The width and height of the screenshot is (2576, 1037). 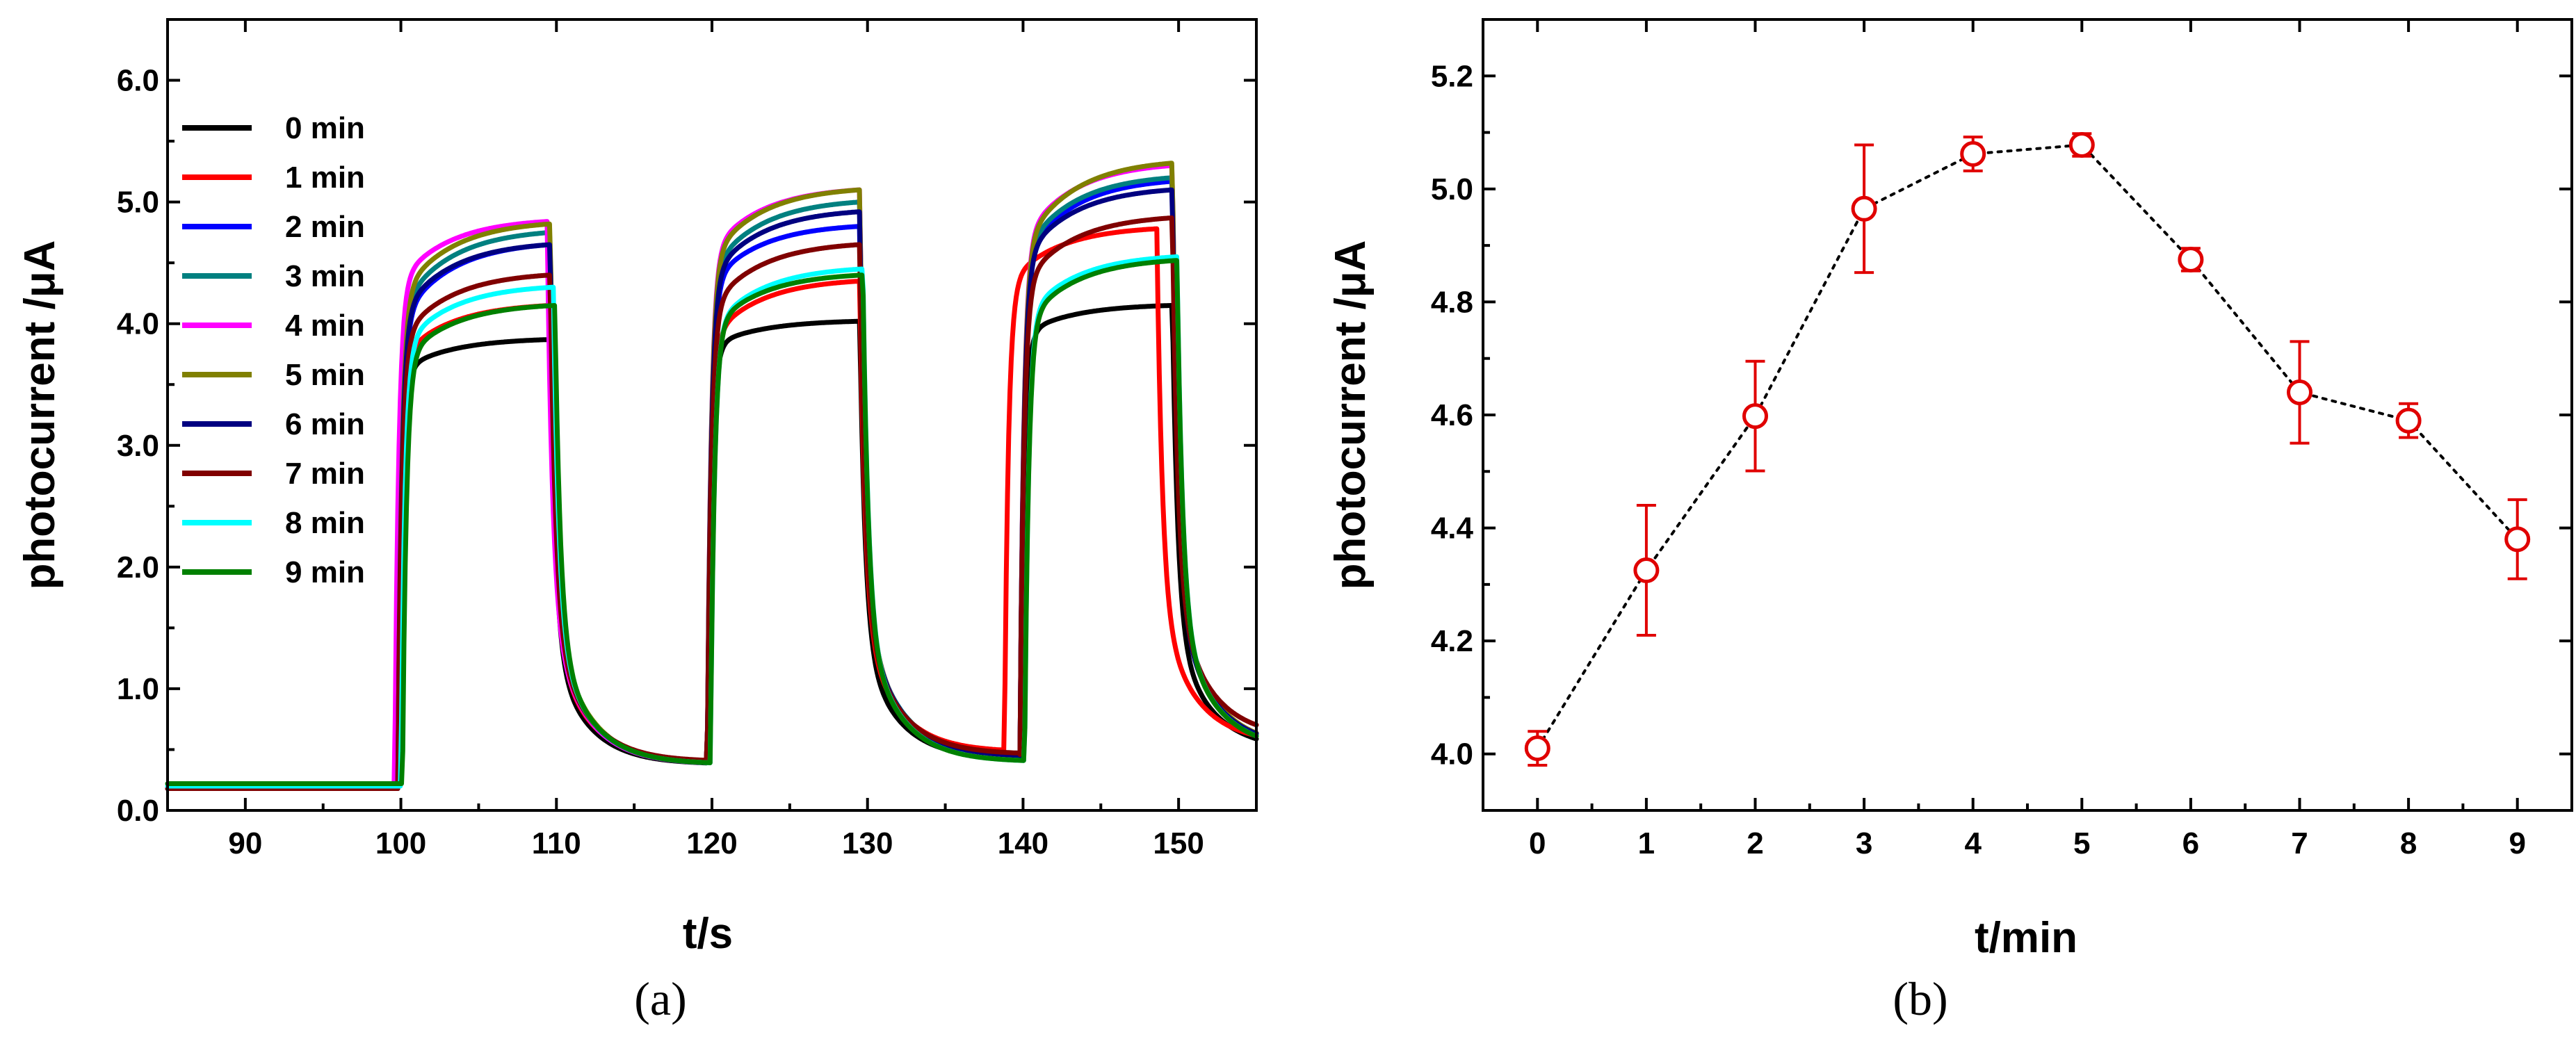 I want to click on panel-a-x-tick-label: 100, so click(x=400, y=843).